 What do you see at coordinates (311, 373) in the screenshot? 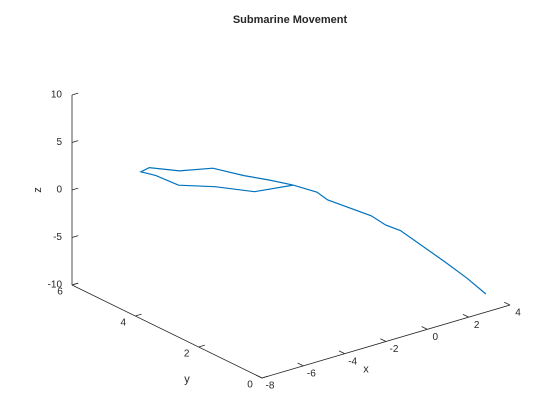
I see `x-tick-label: -6` at bounding box center [311, 373].